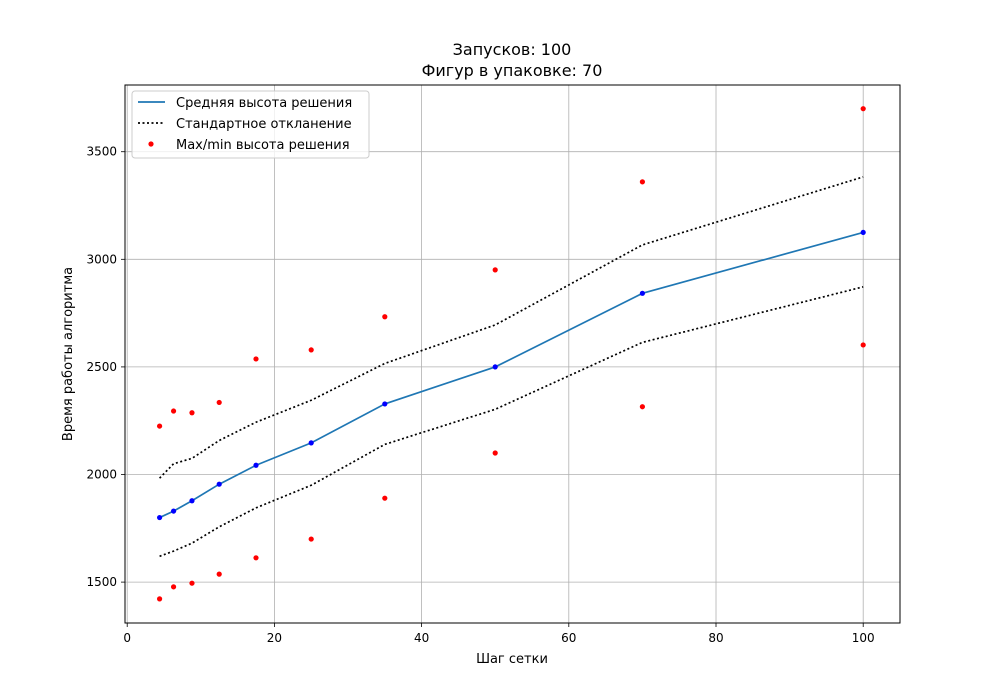 This screenshot has height=700, width=1000. Describe the element at coordinates (127, 638) in the screenshot. I see `x-tick-label: 0` at that location.